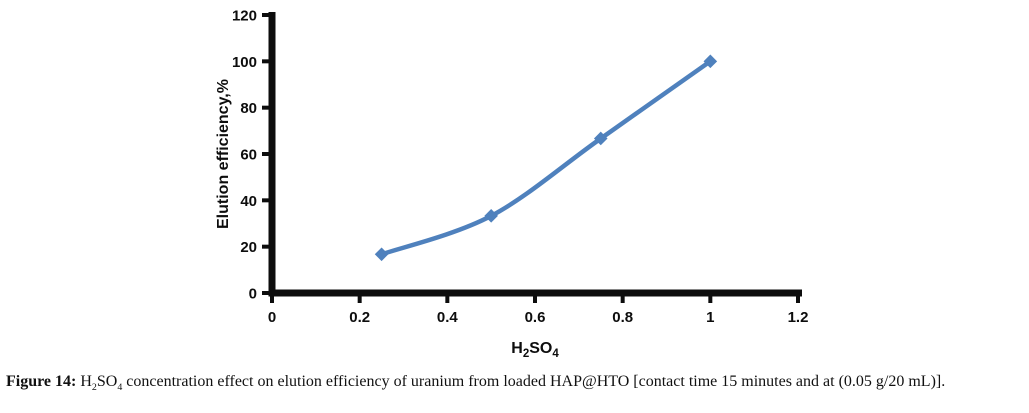 This screenshot has height=413, width=1029. I want to click on y-tick-label: 80, so click(248, 108).